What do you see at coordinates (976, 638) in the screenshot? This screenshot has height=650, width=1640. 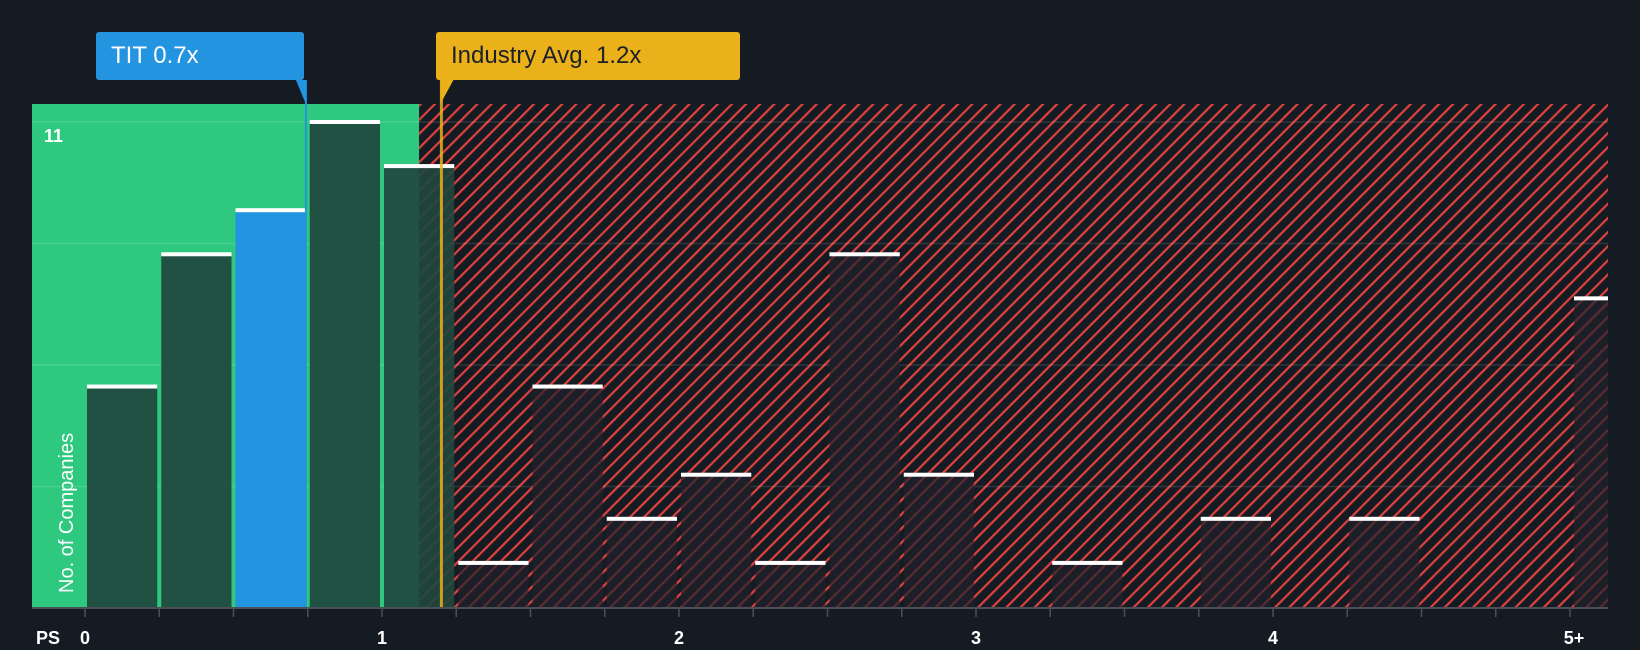 I see `x-tick-label: 3` at bounding box center [976, 638].